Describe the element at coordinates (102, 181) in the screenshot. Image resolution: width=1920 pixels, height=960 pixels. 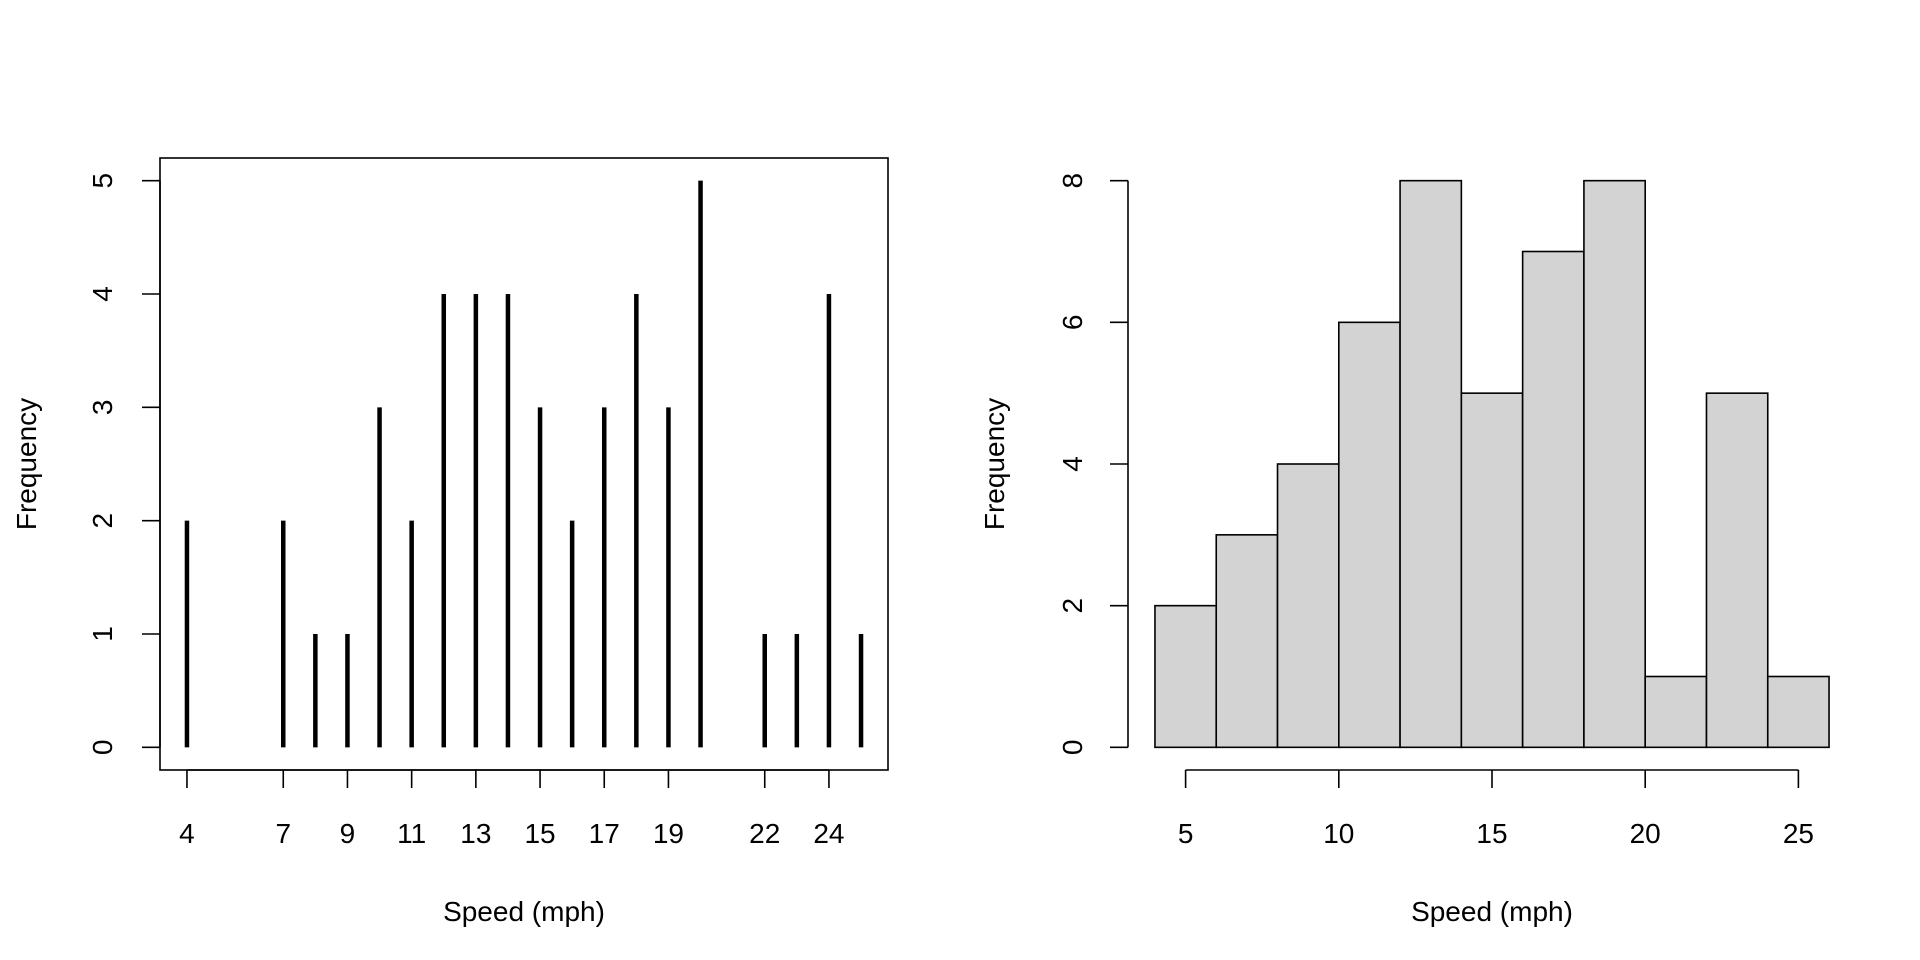
I see `y-tick-label: 5` at that location.